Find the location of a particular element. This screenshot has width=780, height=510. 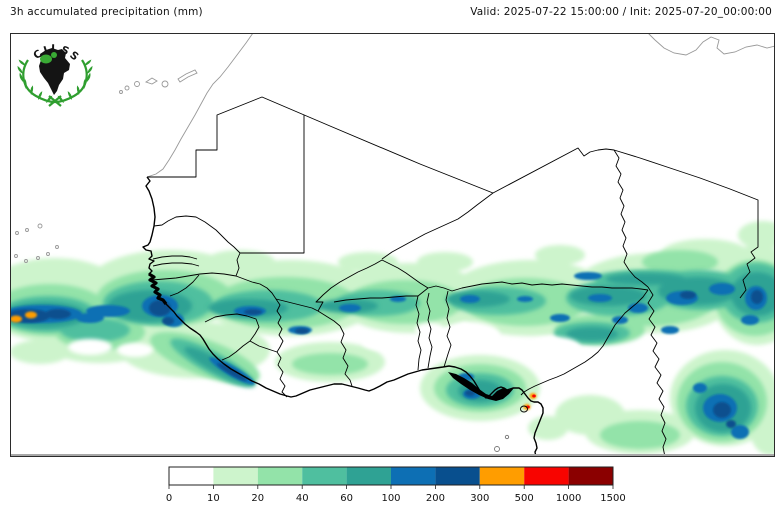

niger-delta is located at coordinates (481, 386).